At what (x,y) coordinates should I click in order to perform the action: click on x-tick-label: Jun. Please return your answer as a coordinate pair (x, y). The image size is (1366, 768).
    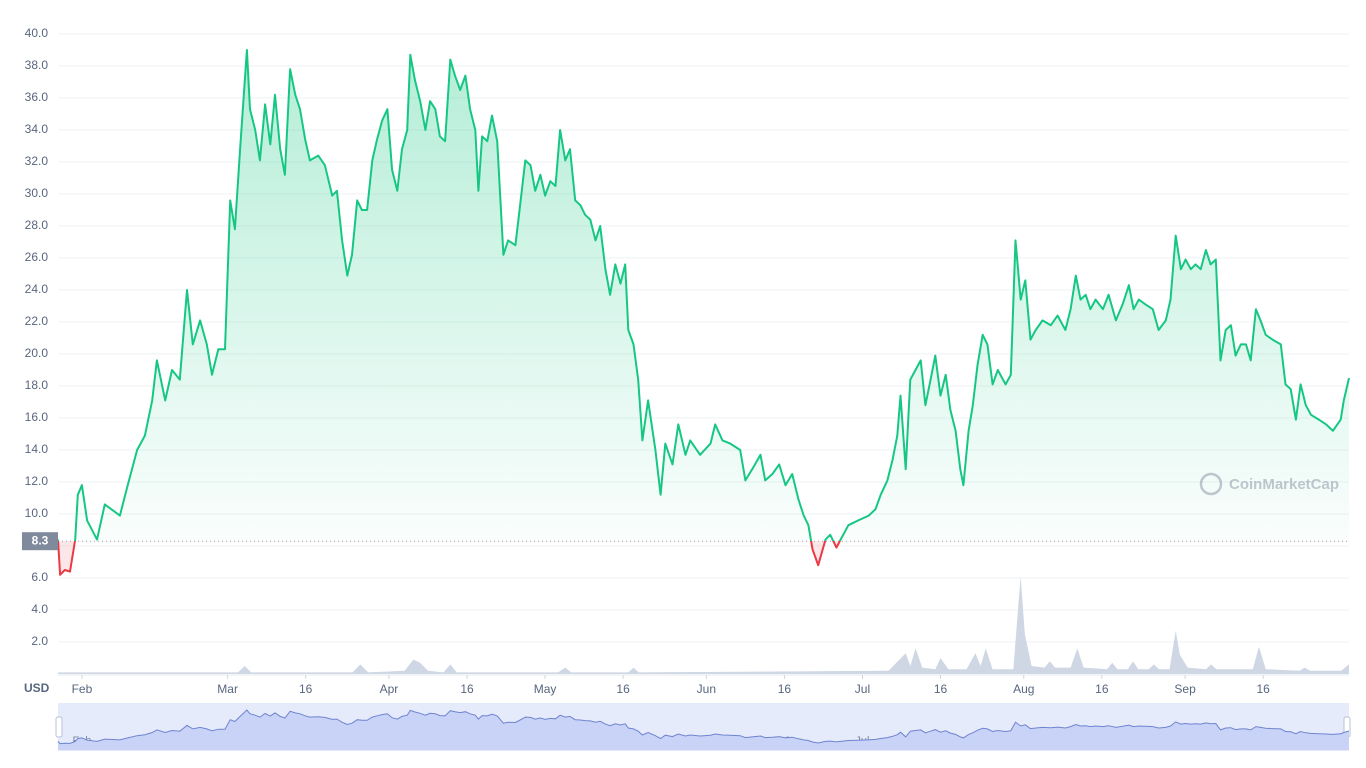
    Looking at the image, I should click on (706, 689).